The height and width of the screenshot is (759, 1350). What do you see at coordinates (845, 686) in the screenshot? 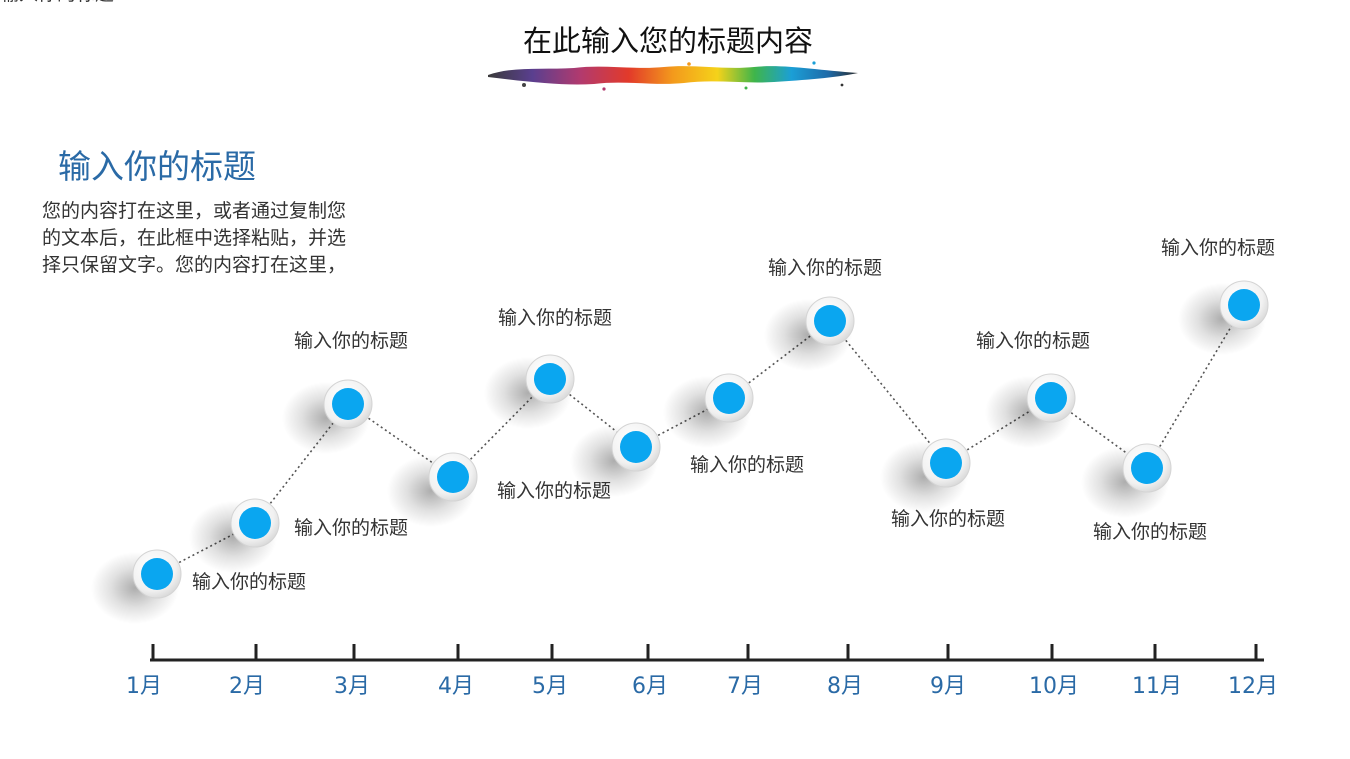
I see `month-label: 8月` at bounding box center [845, 686].